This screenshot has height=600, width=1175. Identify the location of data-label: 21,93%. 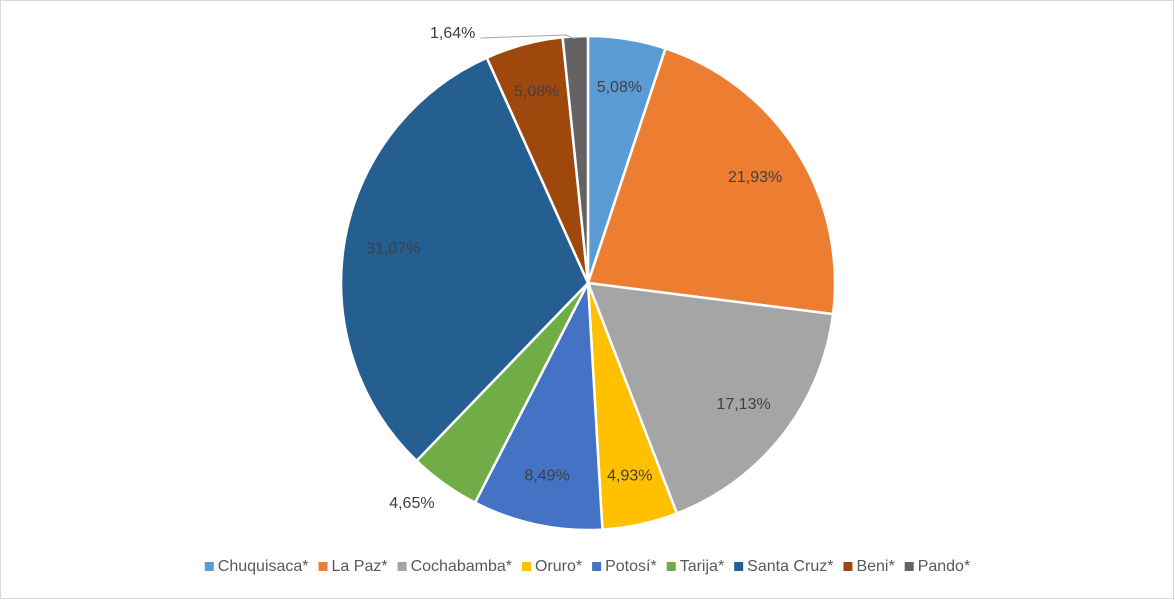
(755, 177).